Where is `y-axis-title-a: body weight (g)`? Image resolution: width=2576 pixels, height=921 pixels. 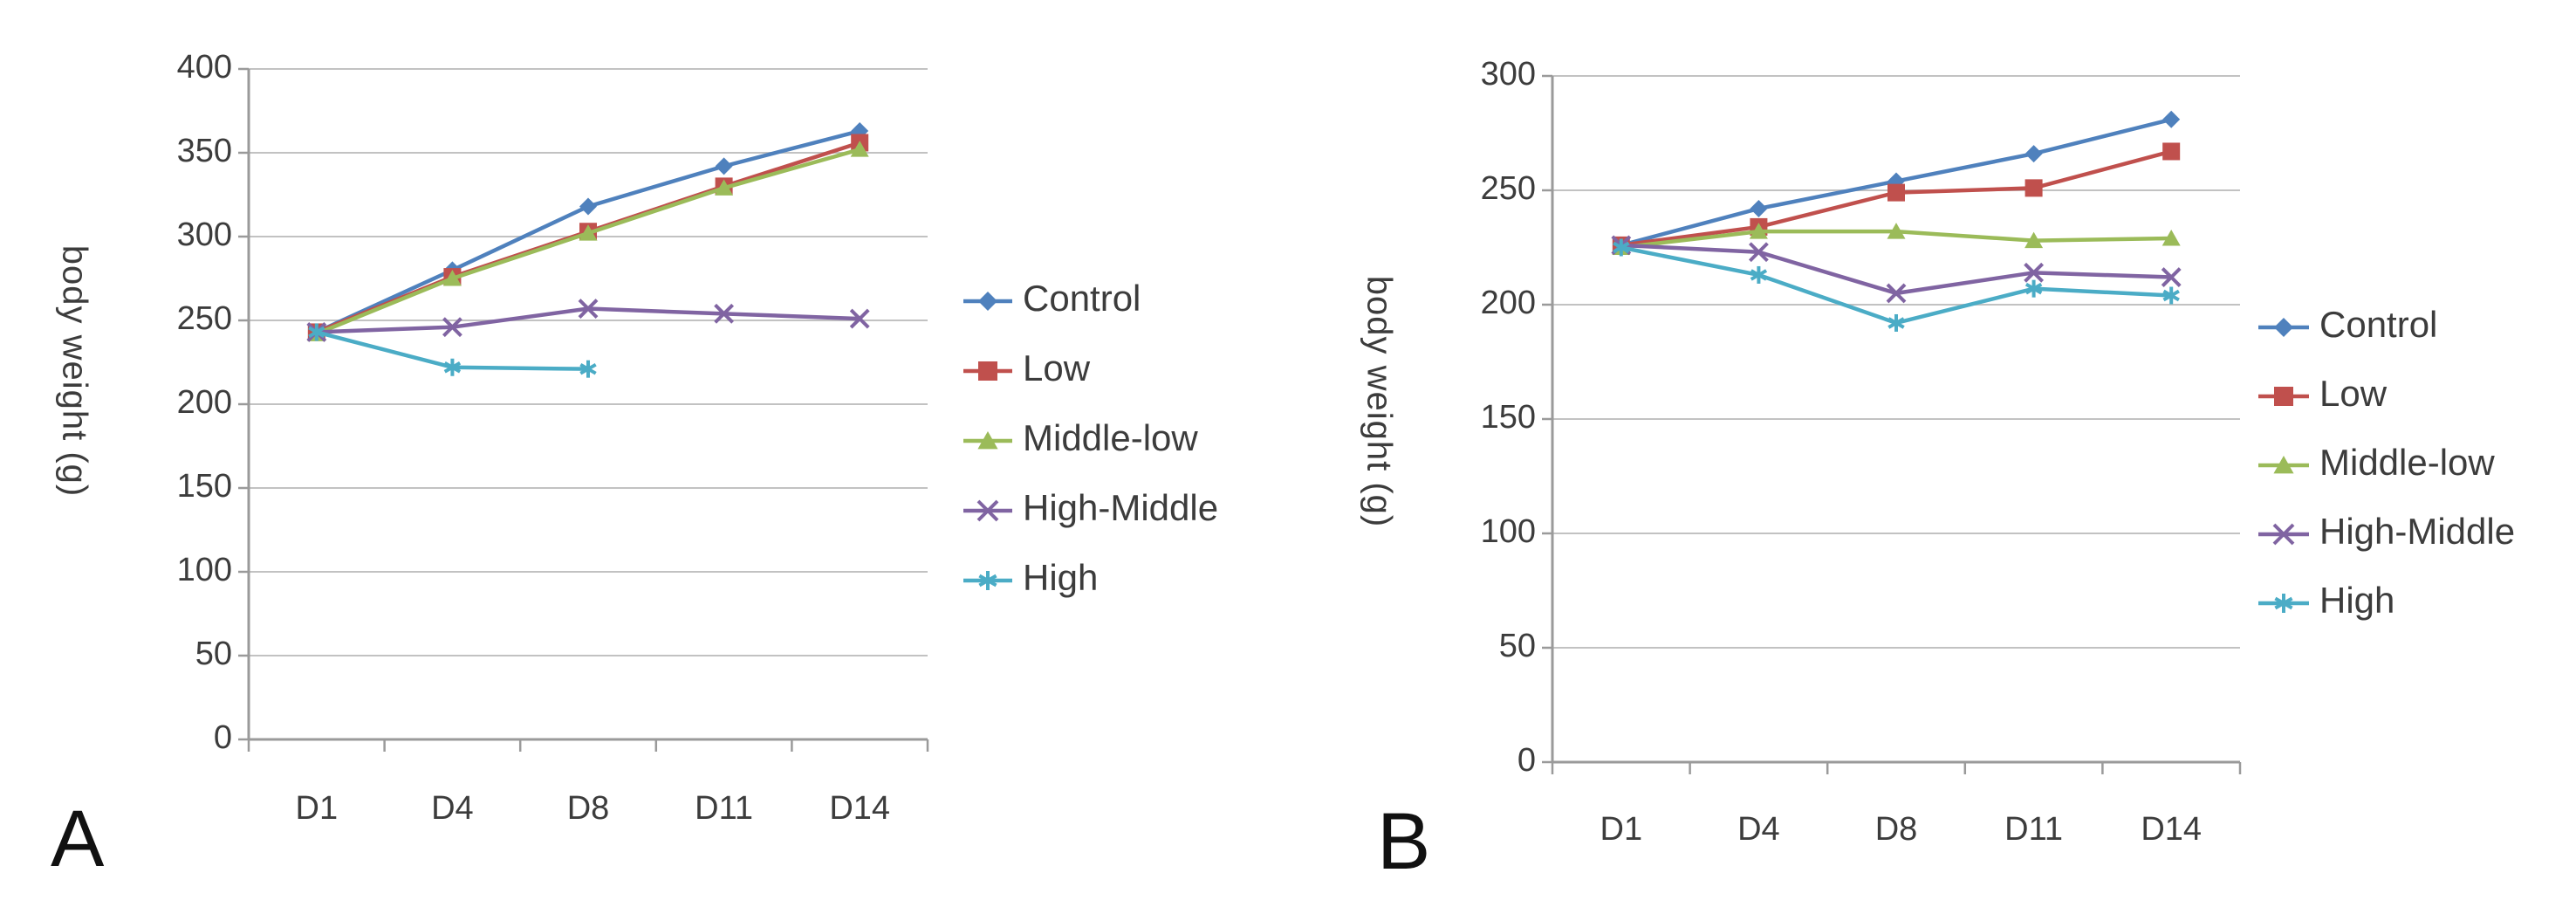 y-axis-title-a: body weight (g) is located at coordinates (74, 371).